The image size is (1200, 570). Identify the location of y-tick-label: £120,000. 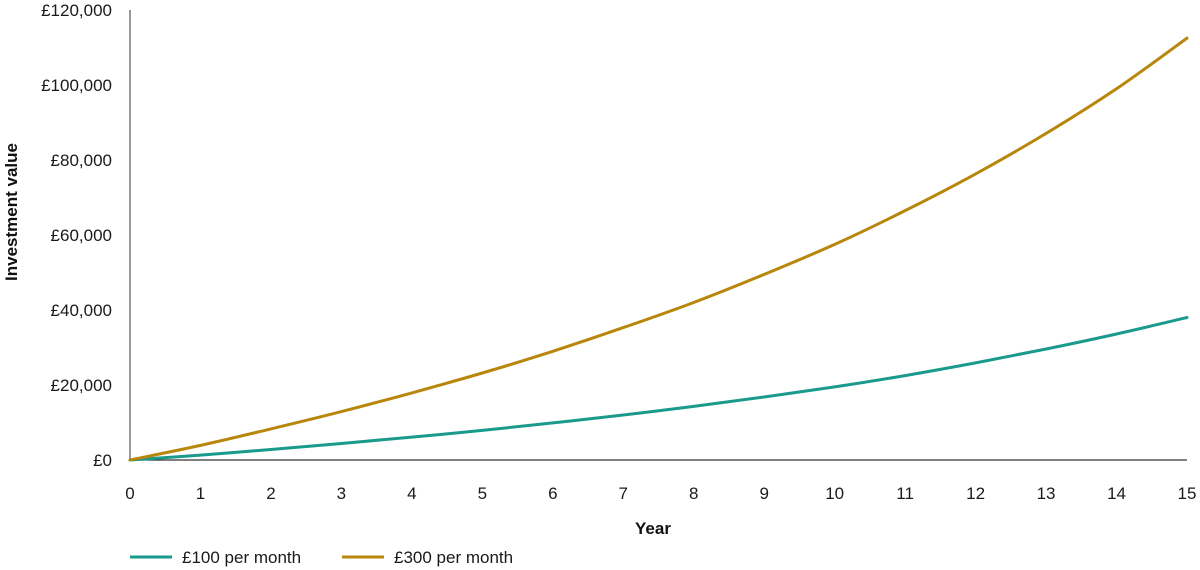
(76, 10).